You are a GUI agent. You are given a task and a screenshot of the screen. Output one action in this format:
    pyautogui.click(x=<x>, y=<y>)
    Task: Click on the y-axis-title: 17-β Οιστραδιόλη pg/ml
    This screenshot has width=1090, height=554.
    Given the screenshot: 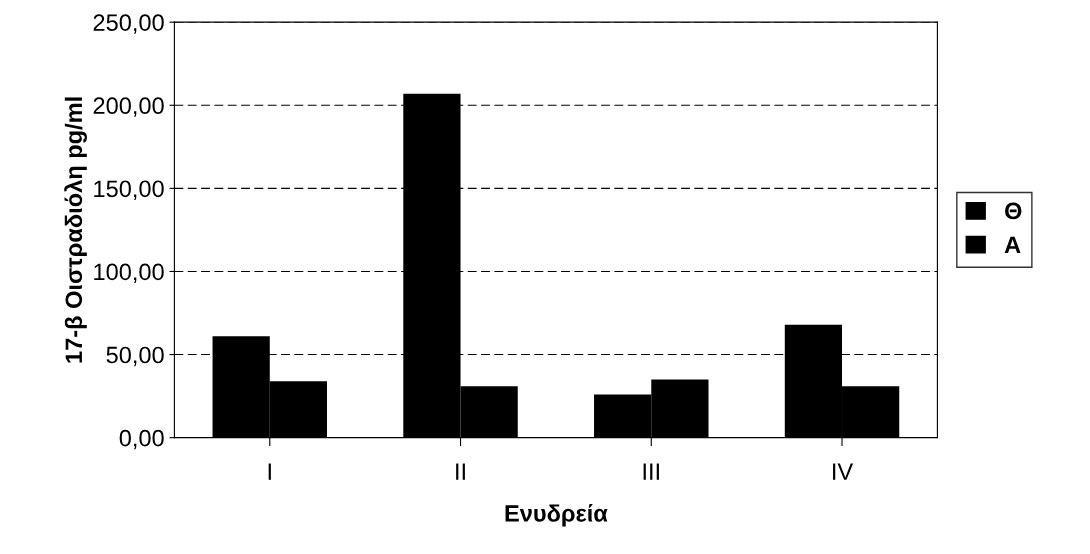 What is the action you would take?
    pyautogui.click(x=75, y=230)
    